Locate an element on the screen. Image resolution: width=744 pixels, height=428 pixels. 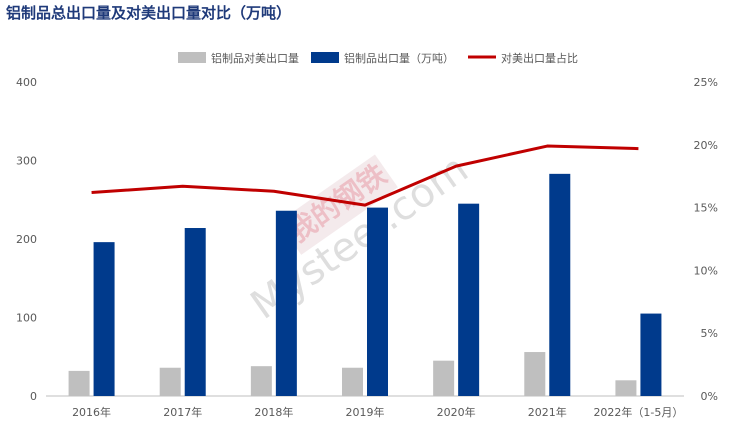
us-share-line is located at coordinates (365, 175).